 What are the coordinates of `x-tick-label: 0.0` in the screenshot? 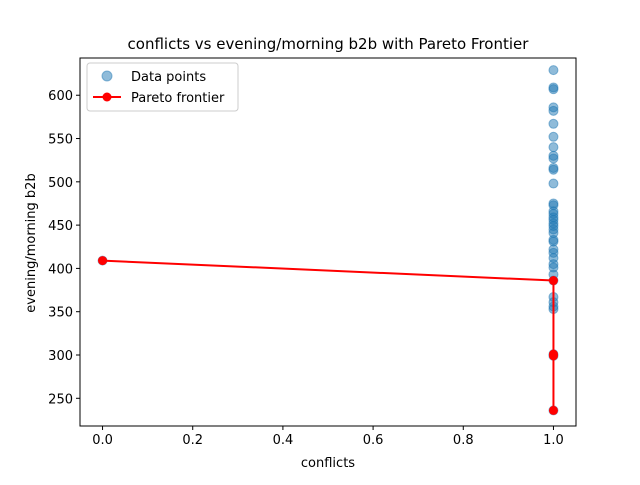 It's located at (102, 440).